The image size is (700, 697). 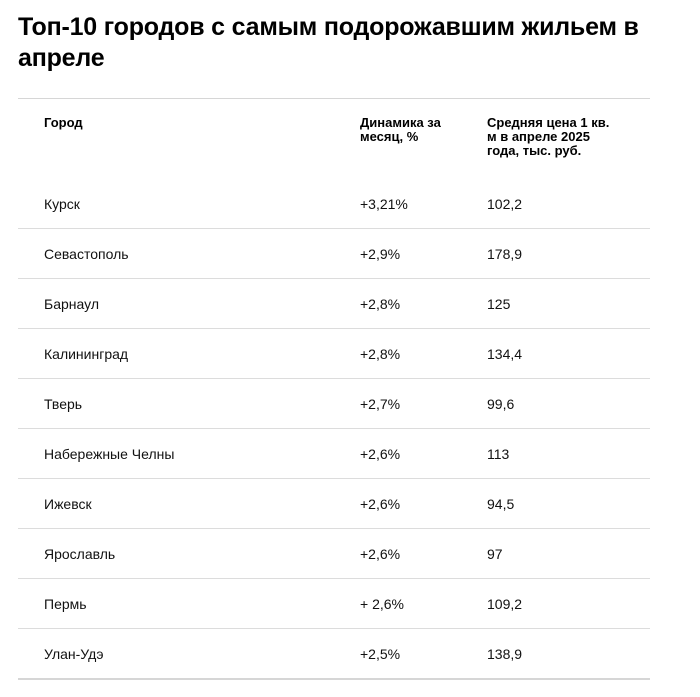 I want to click on price-cell: 109,2, so click(x=505, y=603).